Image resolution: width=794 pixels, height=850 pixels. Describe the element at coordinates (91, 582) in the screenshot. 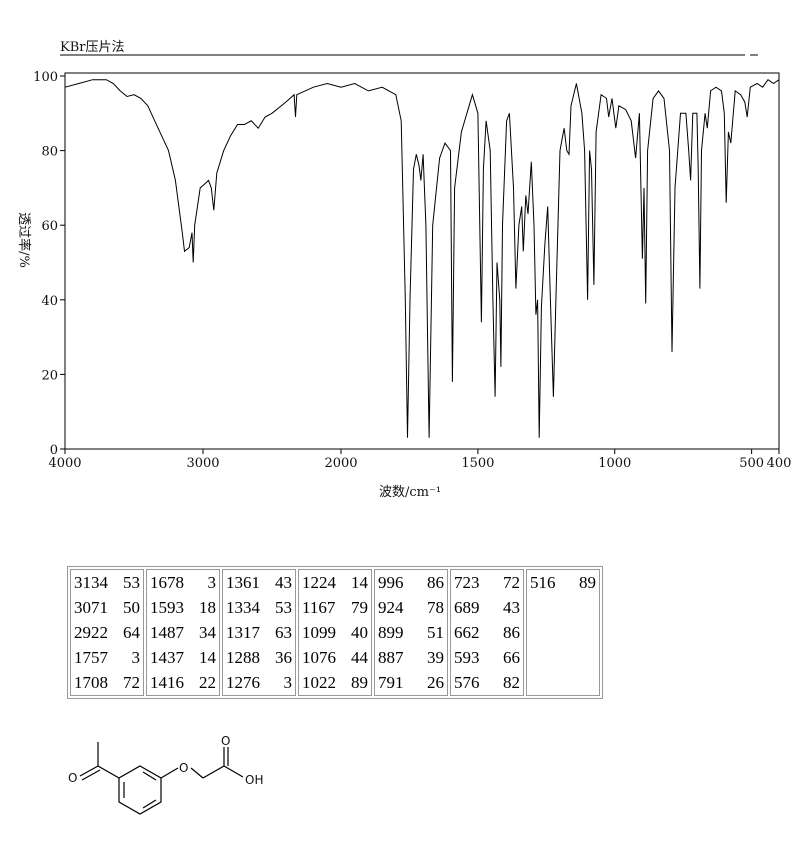

I see `wavenumber: 3134` at that location.